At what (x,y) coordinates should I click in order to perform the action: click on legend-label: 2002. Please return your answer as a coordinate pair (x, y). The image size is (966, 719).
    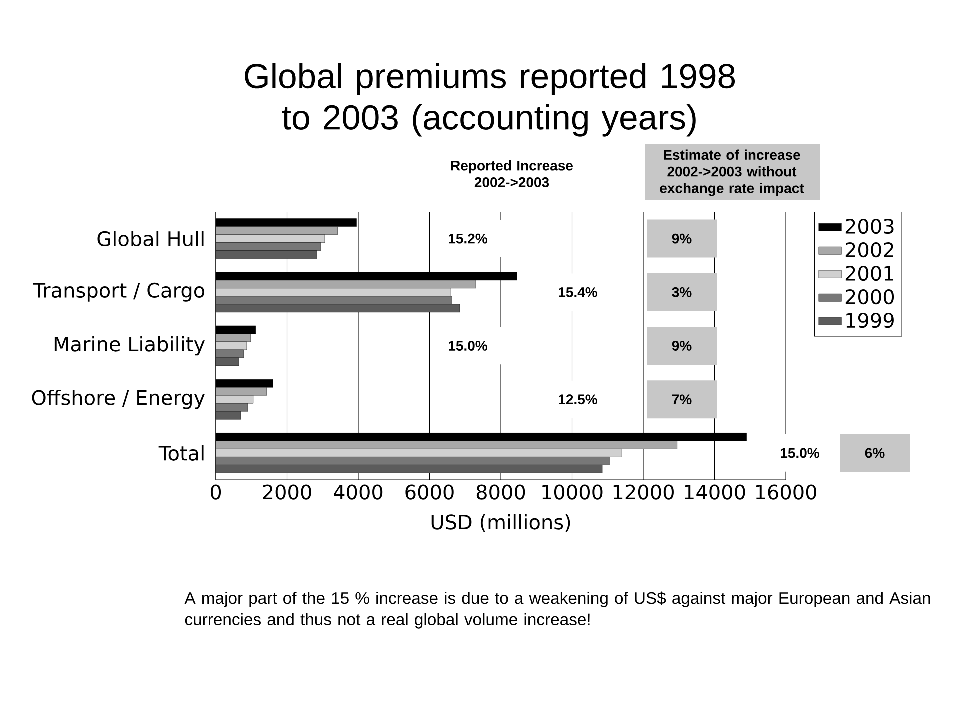
    Looking at the image, I should click on (870, 250).